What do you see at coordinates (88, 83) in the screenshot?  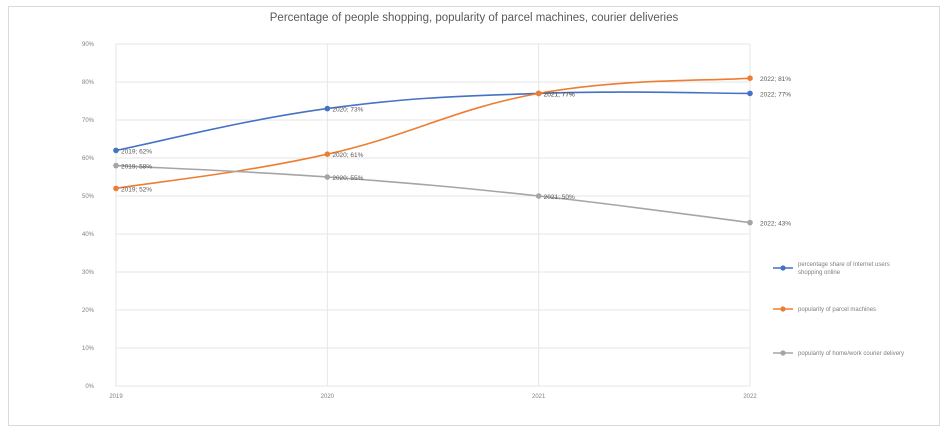 I see `y-tick-label: 80%` at bounding box center [88, 83].